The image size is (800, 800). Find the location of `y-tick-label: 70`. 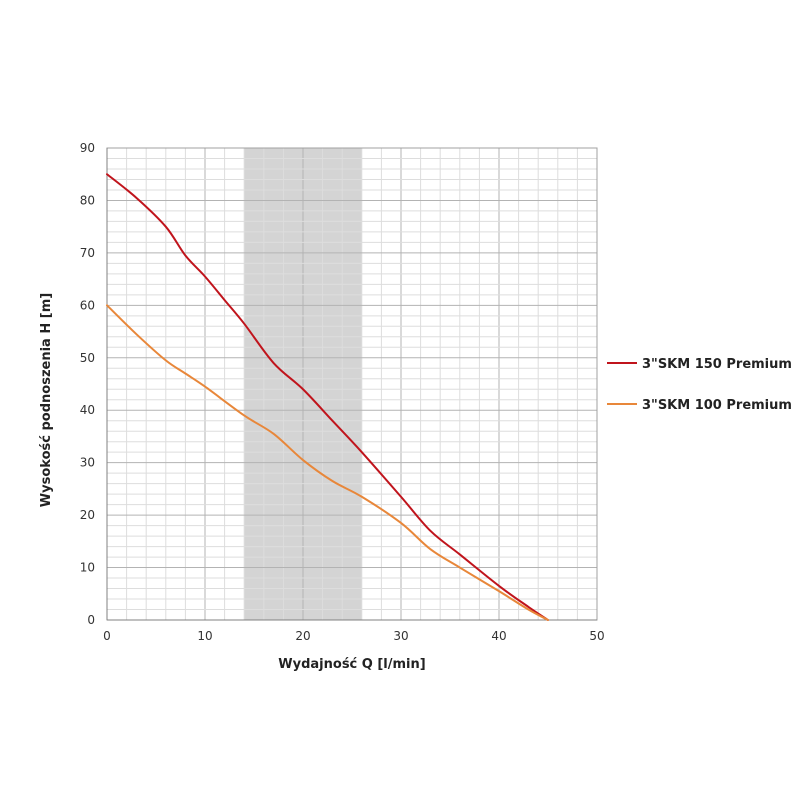

y-tick-label: 70 is located at coordinates (87, 253).